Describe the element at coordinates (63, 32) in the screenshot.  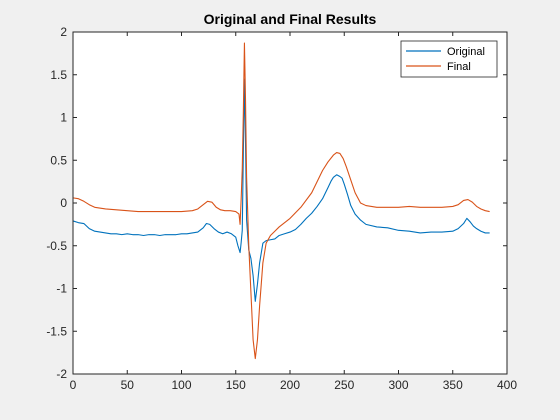
I see `y-tick-label: 2` at that location.